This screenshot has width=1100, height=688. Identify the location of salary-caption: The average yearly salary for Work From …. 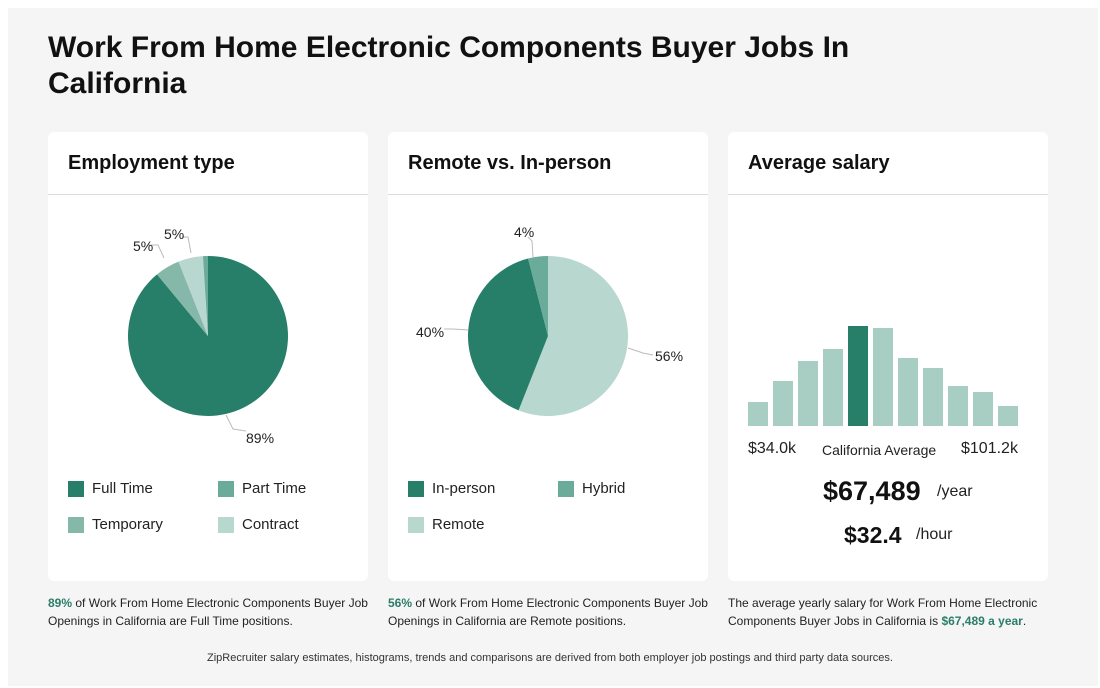
(883, 612).